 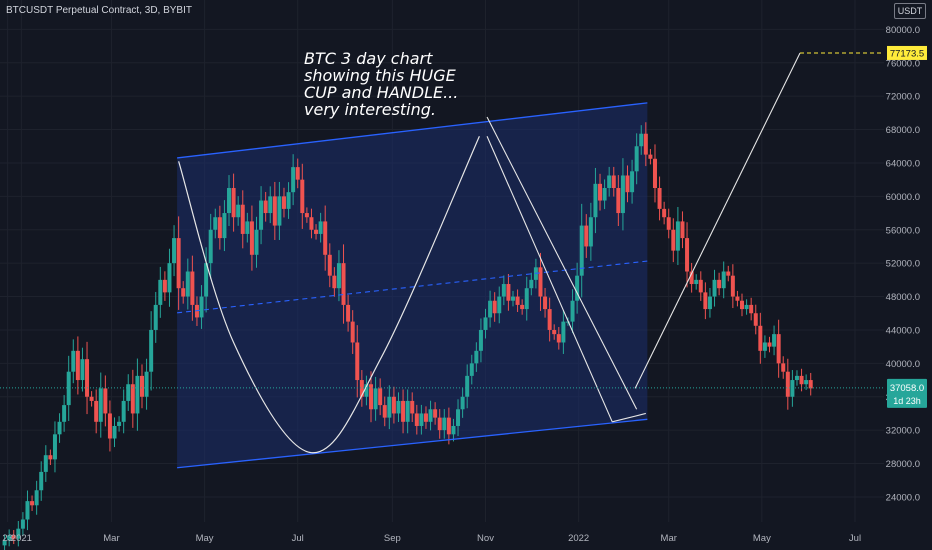 I want to click on x-tick-label: 2021, so click(x=21, y=538).